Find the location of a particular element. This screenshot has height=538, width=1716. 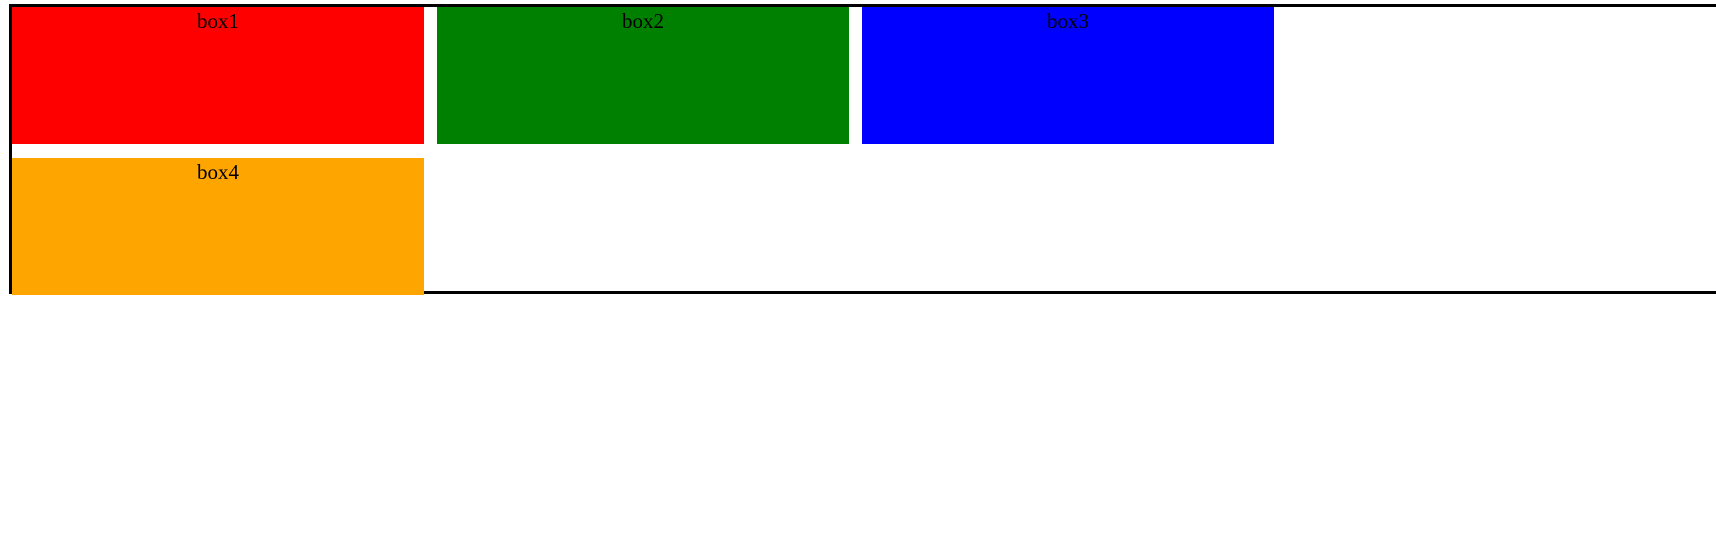

box-4-label: box4 is located at coordinates (218, 172).